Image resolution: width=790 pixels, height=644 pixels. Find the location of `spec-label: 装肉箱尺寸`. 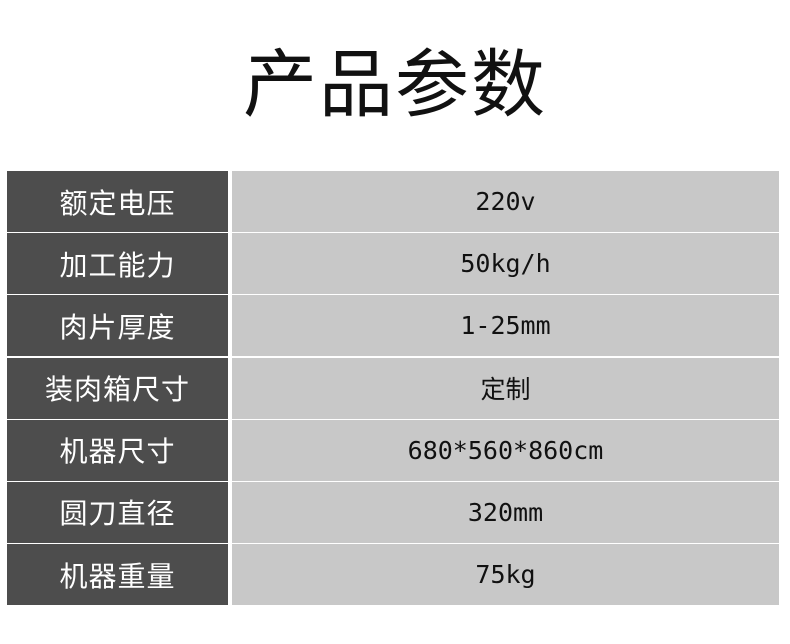

spec-label: 装肉箱尺寸 is located at coordinates (117, 388).